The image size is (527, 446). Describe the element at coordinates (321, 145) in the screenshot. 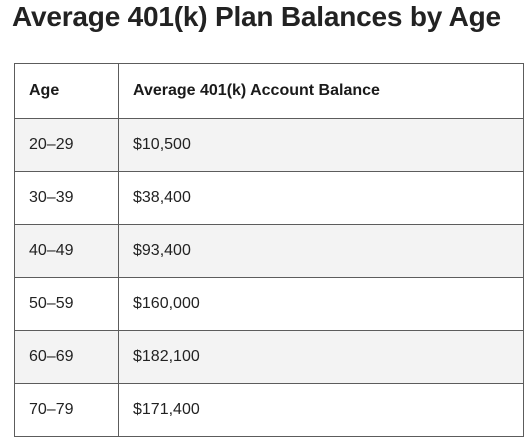

I see `cell-balance: $10,500` at that location.